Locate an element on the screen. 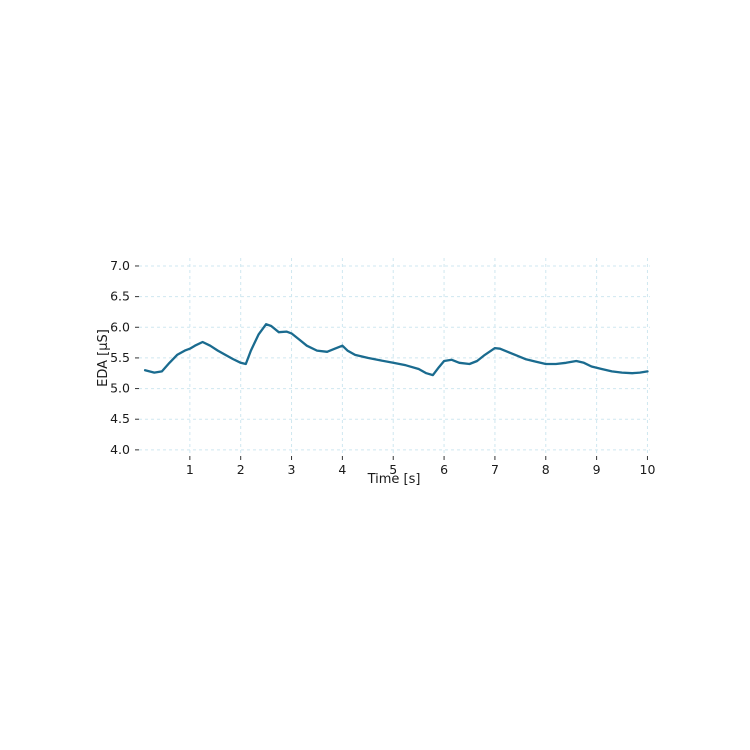 The width and height of the screenshot is (750, 750). x-tick-label: 1 is located at coordinates (190, 469).